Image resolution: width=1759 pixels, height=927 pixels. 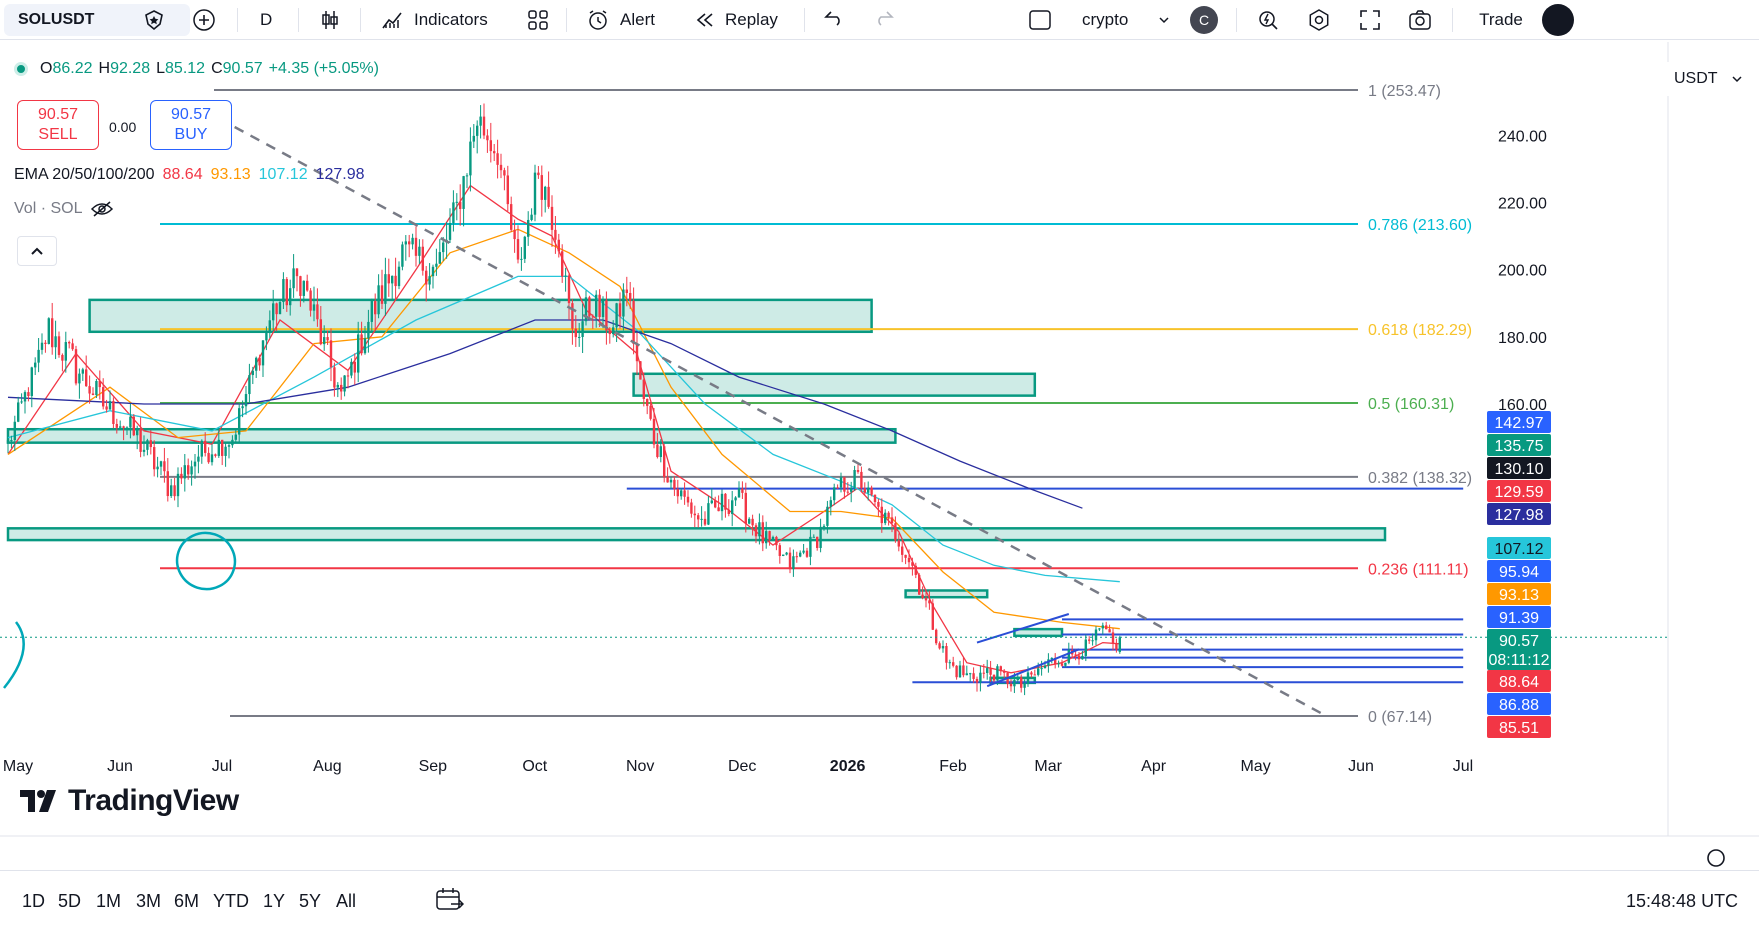 What do you see at coordinates (37, 251) in the screenshot?
I see `collapse-legend-button` at bounding box center [37, 251].